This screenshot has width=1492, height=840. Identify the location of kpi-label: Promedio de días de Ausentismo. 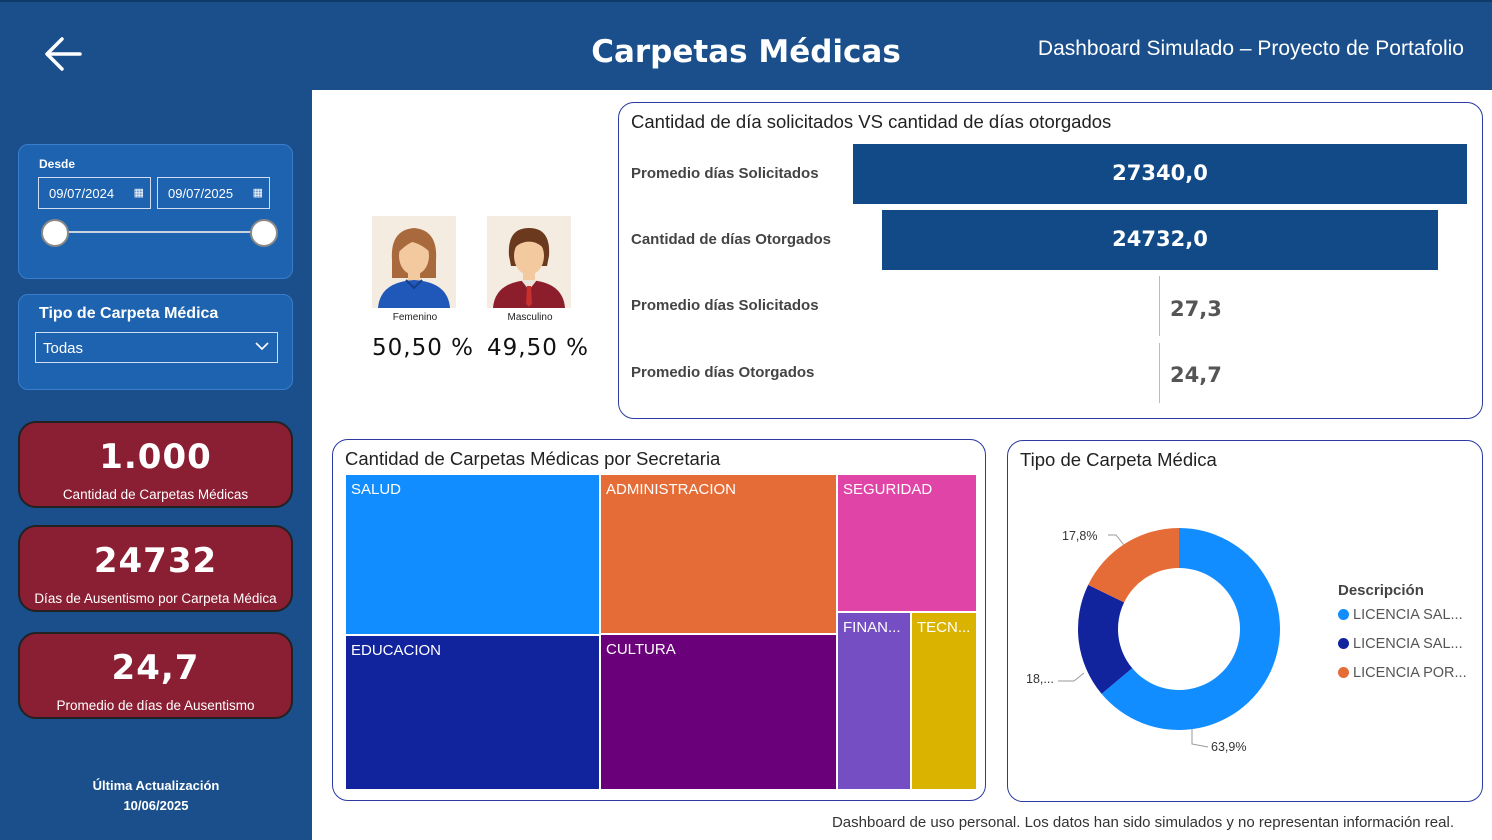
(155, 705).